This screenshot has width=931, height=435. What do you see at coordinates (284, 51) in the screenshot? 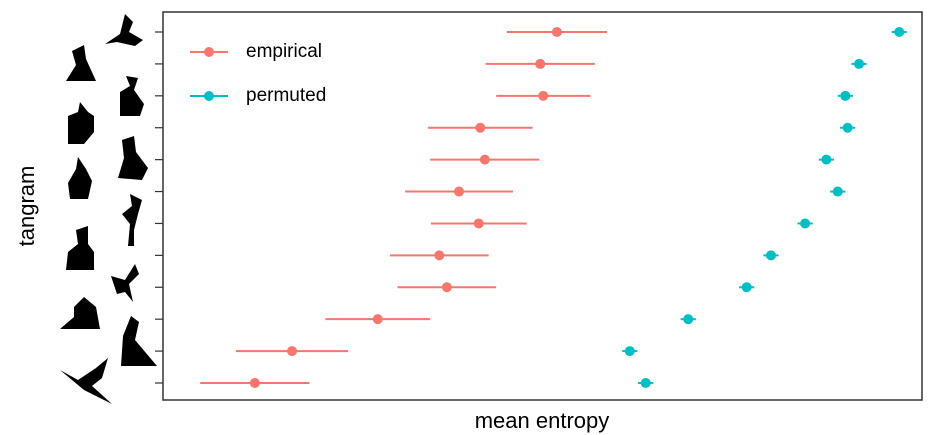
I see `legend-label: empirical` at bounding box center [284, 51].